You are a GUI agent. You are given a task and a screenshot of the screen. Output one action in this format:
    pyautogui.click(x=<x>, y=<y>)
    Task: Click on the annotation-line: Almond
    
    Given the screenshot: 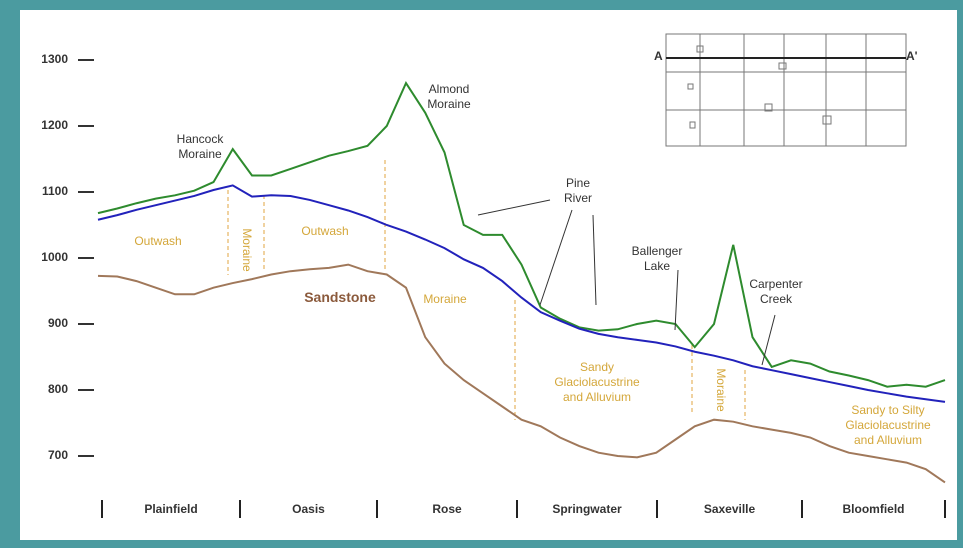 What is the action you would take?
    pyautogui.click(x=449, y=89)
    